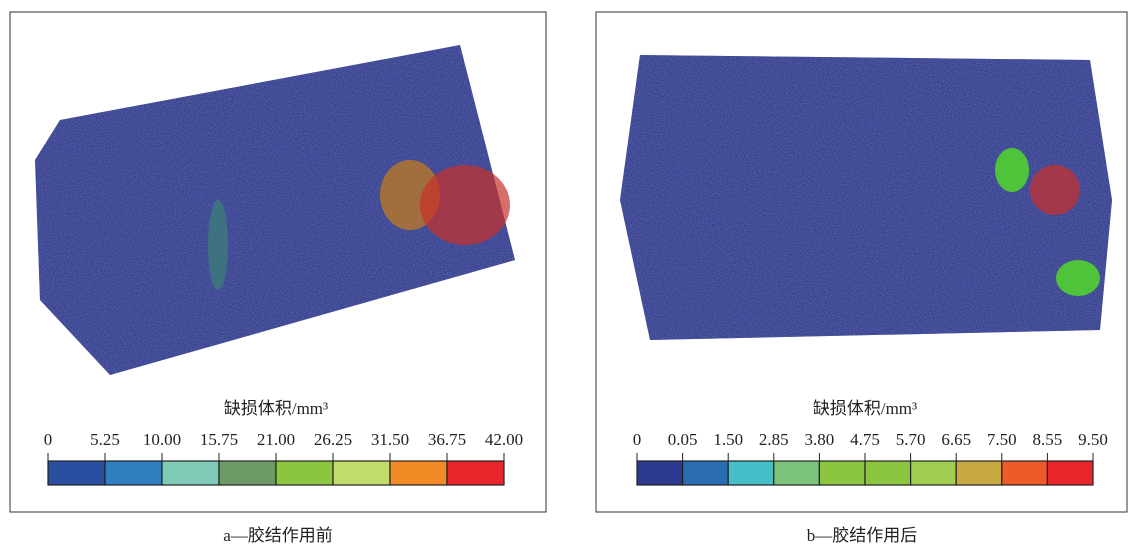 This screenshot has width=1129, height=549. Describe the element at coordinates (447, 439) in the screenshot. I see `tick-label: 36.75` at that location.